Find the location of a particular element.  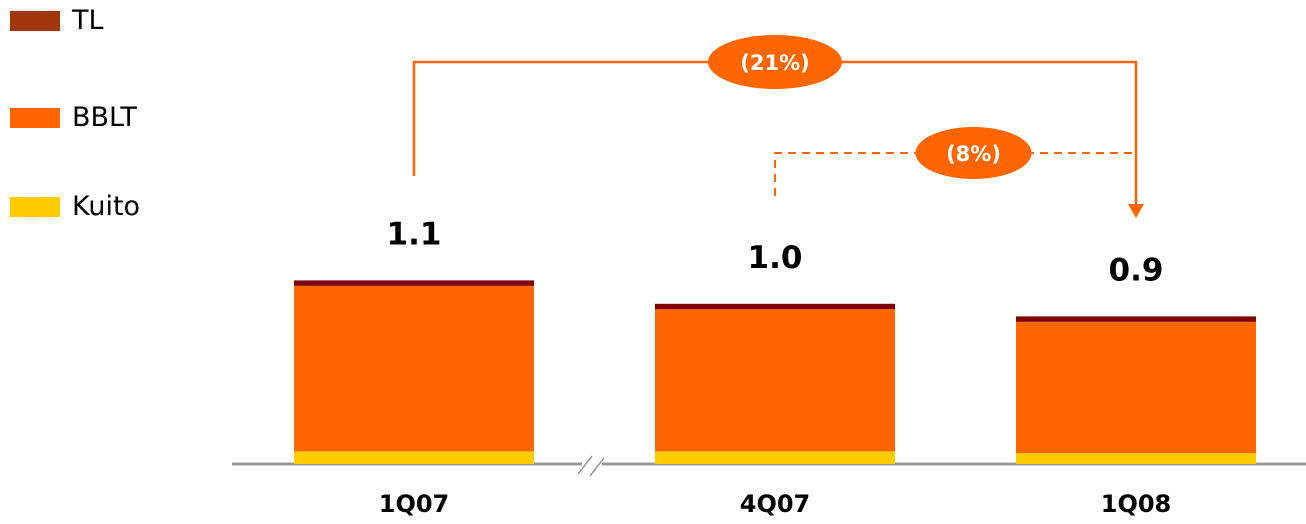

legend-swatch-kuito is located at coordinates (35, 207).